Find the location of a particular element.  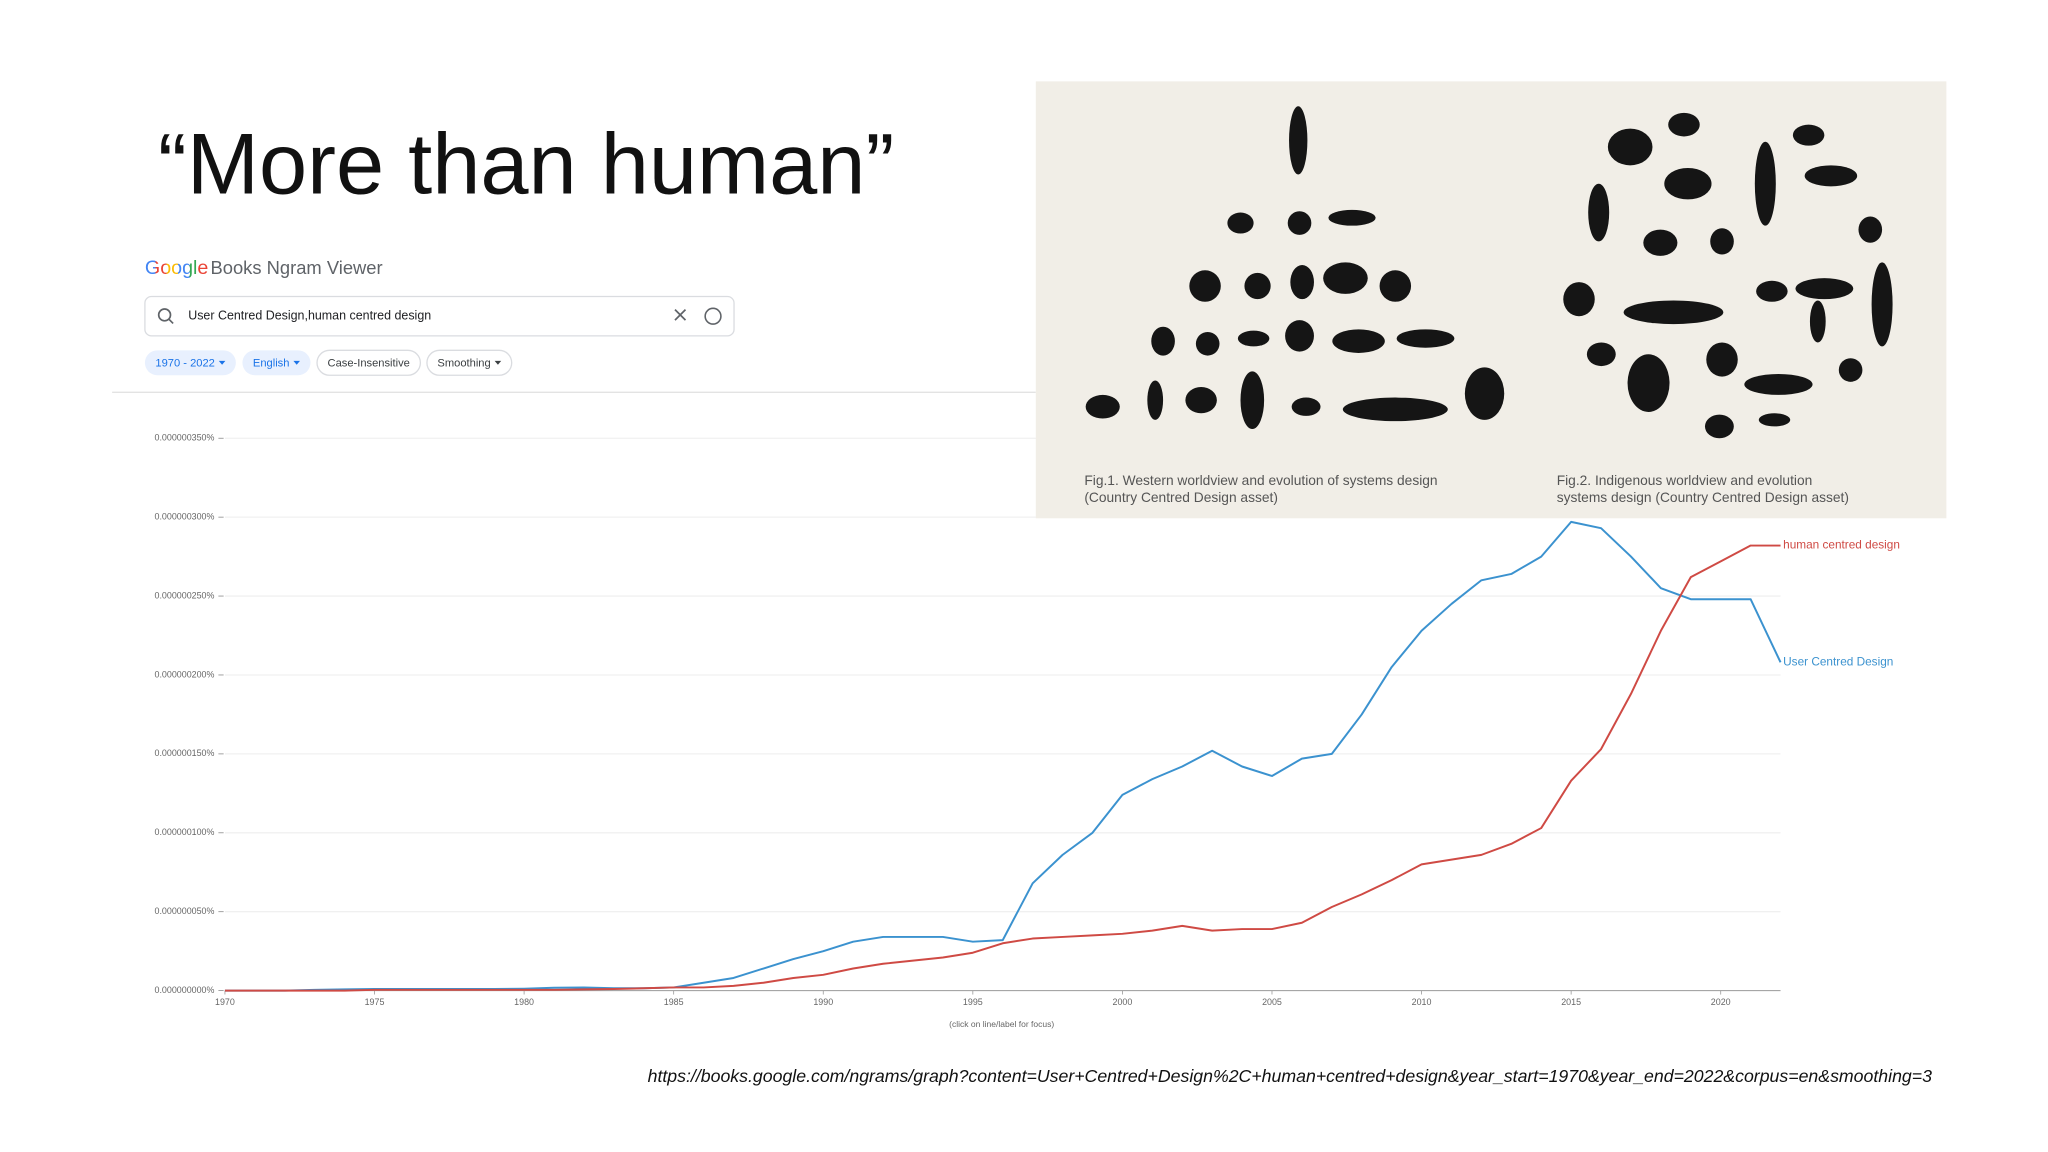

x-tick-label: 1980 is located at coordinates (524, 1002).